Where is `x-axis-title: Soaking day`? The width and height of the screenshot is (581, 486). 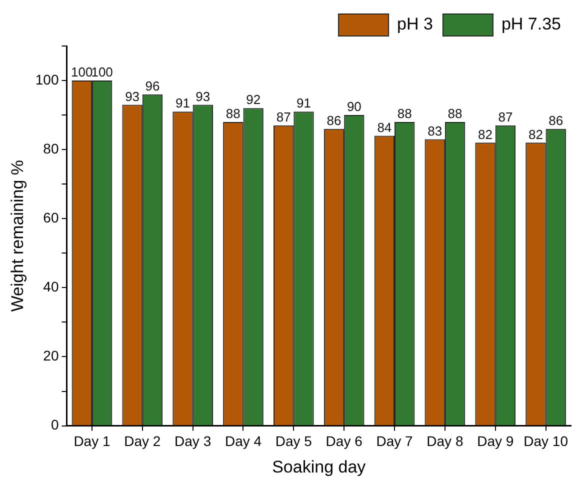 x-axis-title: Soaking day is located at coordinates (319, 466).